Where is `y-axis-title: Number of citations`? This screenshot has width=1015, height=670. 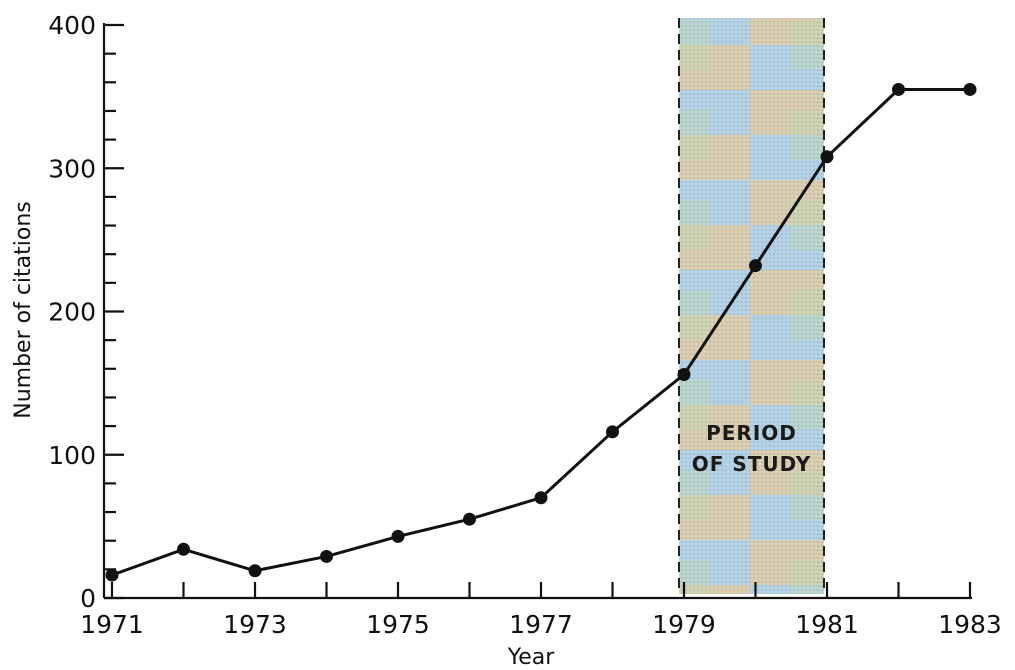
y-axis-title: Number of citations is located at coordinates (23, 310).